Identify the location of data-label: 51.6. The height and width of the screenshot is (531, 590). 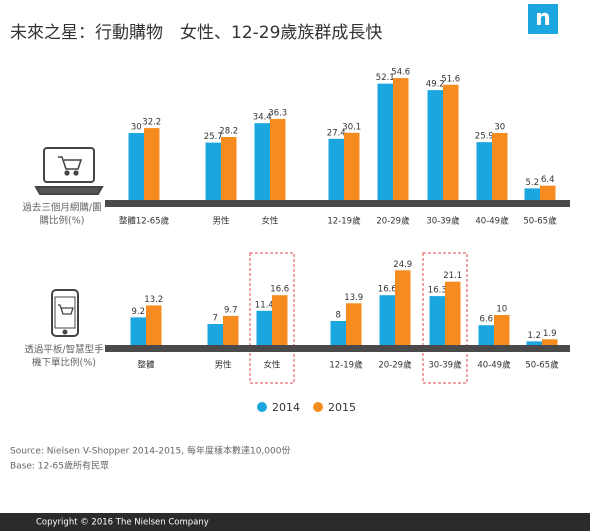
(450, 79).